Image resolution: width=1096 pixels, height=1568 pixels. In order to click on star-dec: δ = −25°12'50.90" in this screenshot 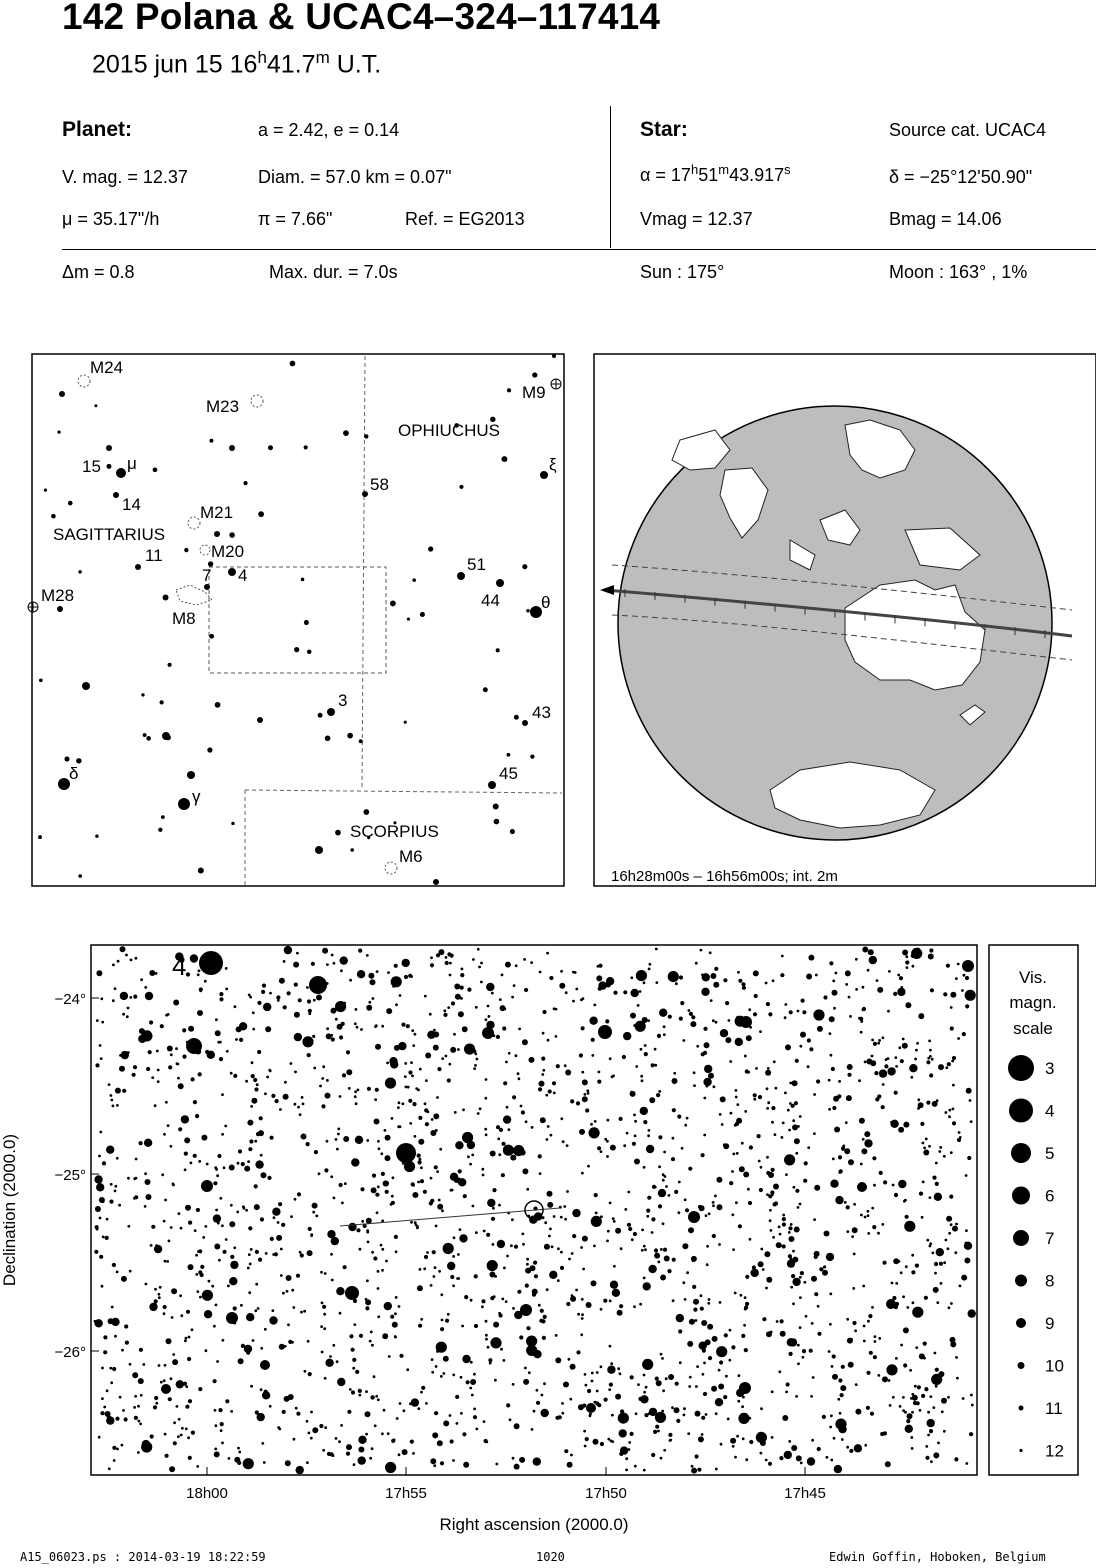, I will do `click(961, 177)`.